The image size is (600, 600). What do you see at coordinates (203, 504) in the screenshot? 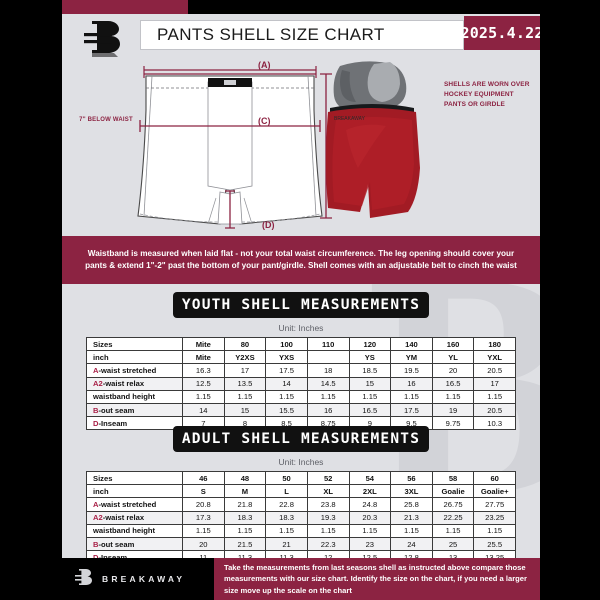
I see `table-cell: 20.8` at bounding box center [203, 504].